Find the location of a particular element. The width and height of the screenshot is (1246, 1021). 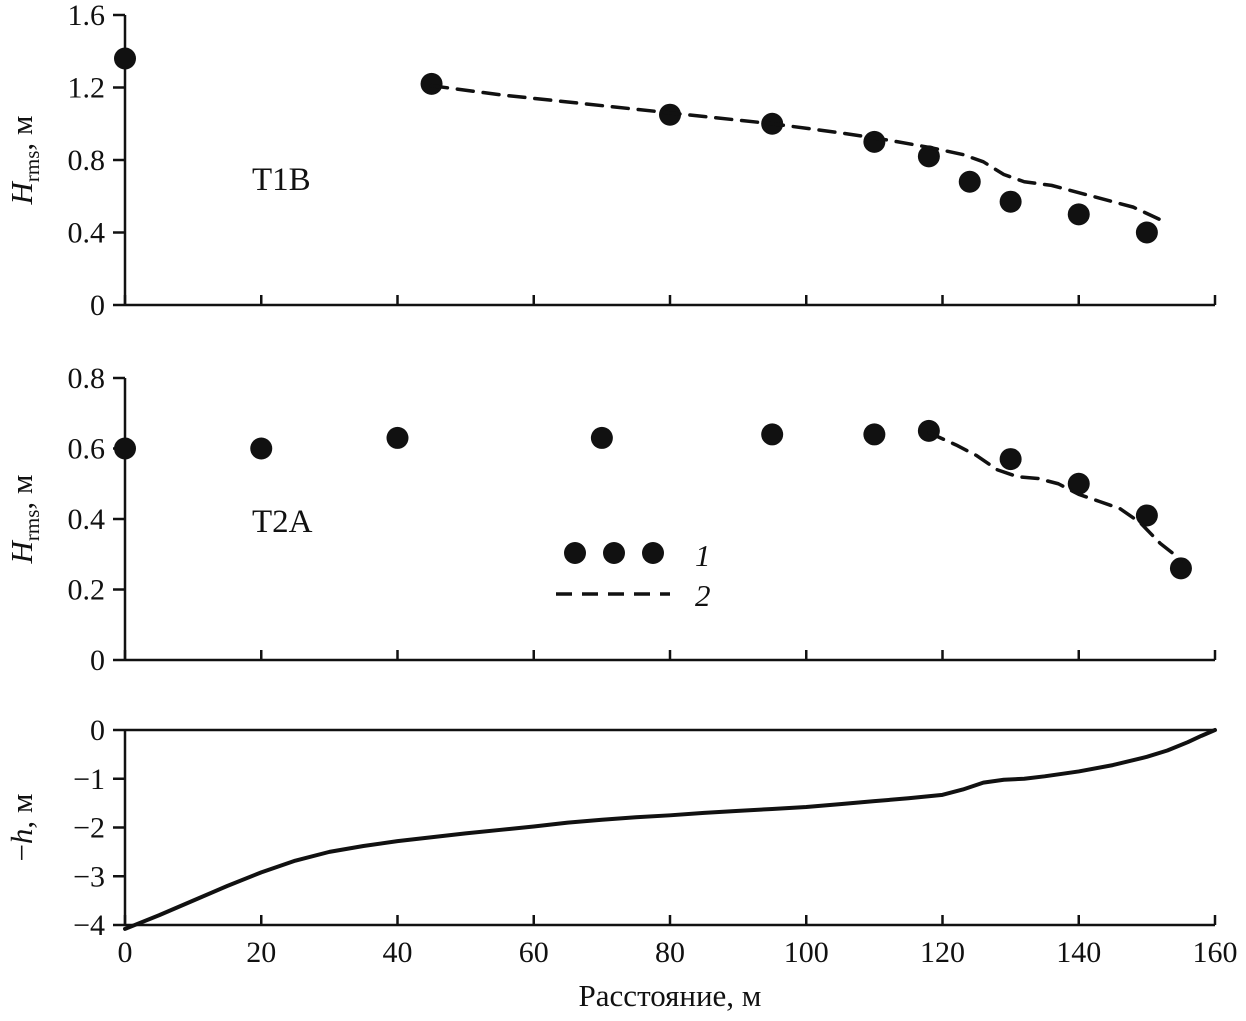

x-tick-label: 120 is located at coordinates (942, 952).